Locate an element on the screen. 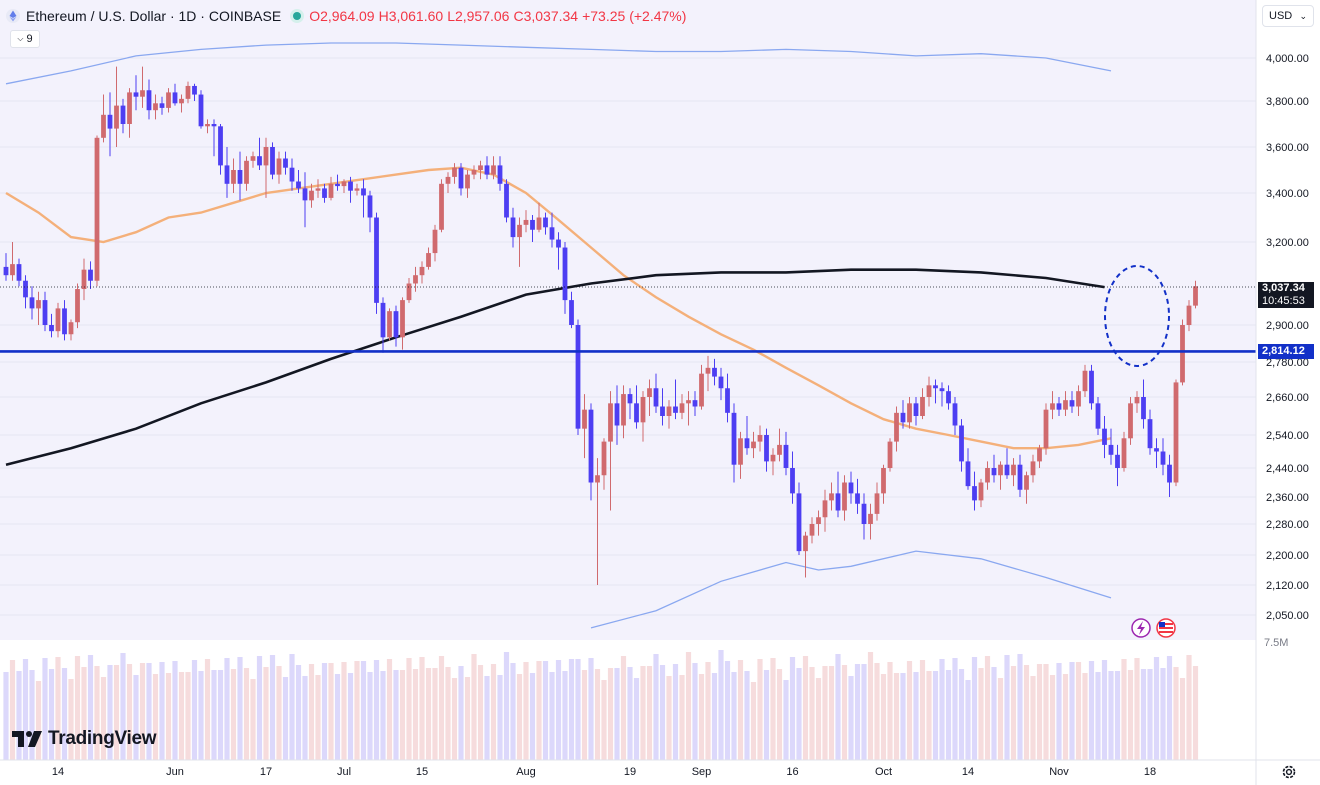  price-tick-label: 2,050.00 is located at coordinates (1287, 616).